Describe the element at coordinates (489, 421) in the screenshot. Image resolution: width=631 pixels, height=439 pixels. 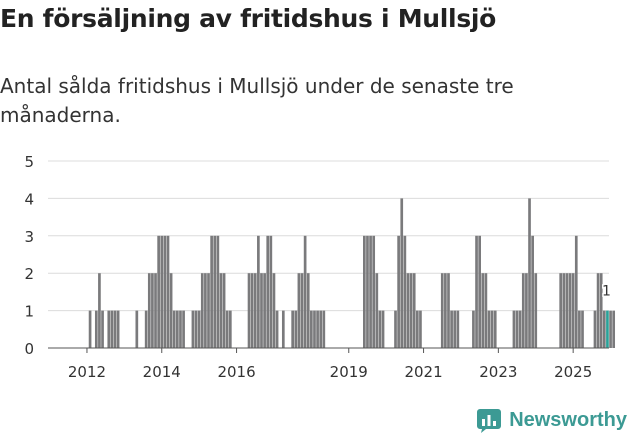
I see `bar-chart-logo-icon` at that location.